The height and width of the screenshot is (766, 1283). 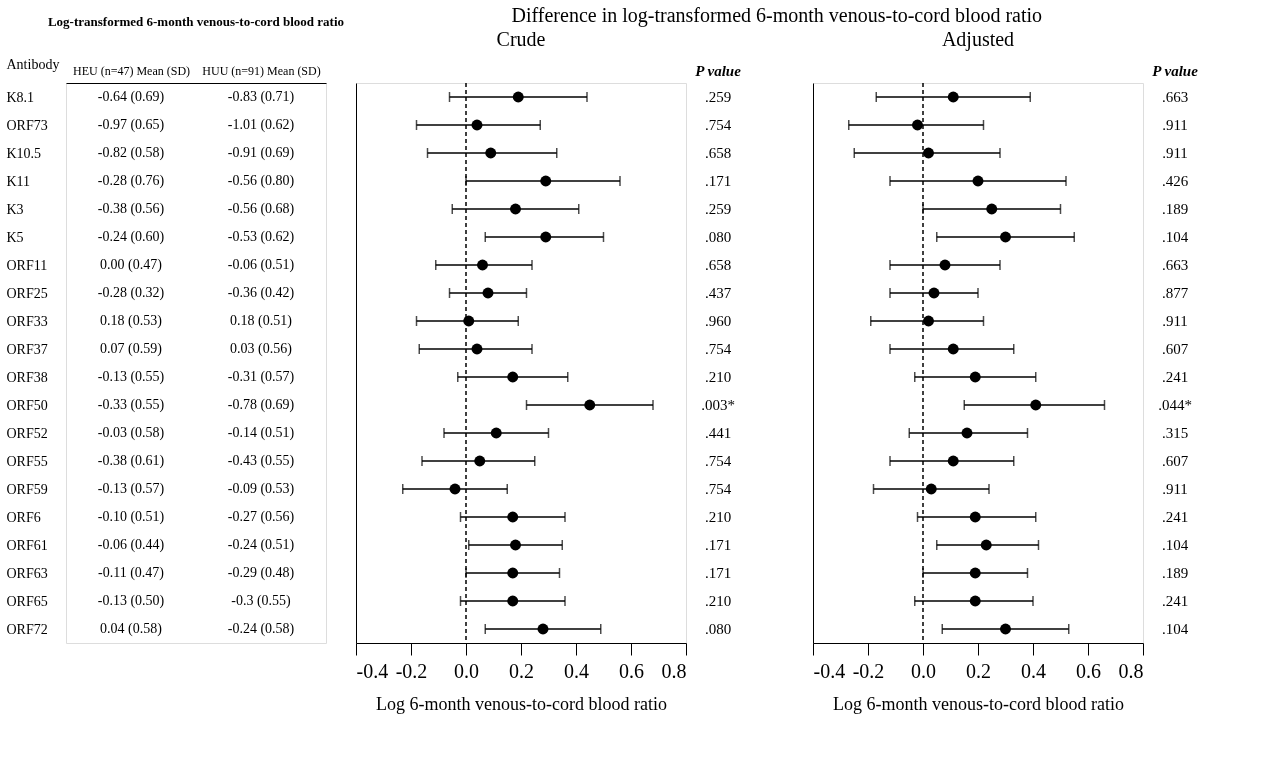 What do you see at coordinates (15, 209) in the screenshot?
I see `category-label: K3` at bounding box center [15, 209].